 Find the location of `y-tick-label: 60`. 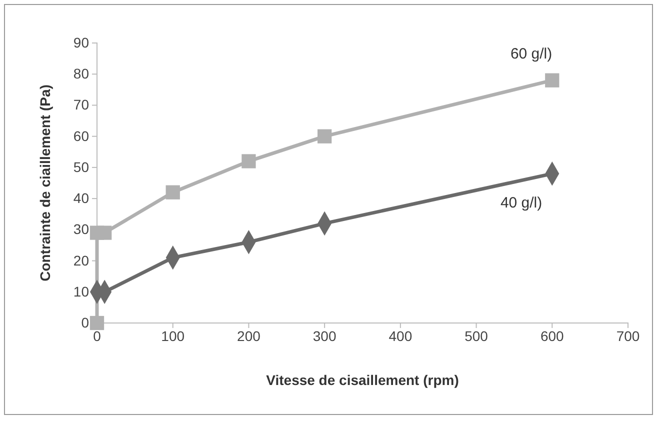

y-tick-label: 60 is located at coordinates (81, 136).